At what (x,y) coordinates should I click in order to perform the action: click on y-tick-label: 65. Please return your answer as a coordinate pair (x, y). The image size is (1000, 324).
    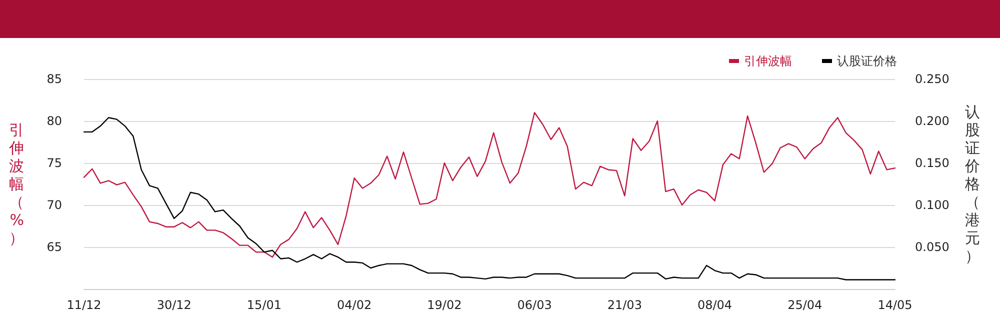
    Looking at the image, I should click on (54, 247).